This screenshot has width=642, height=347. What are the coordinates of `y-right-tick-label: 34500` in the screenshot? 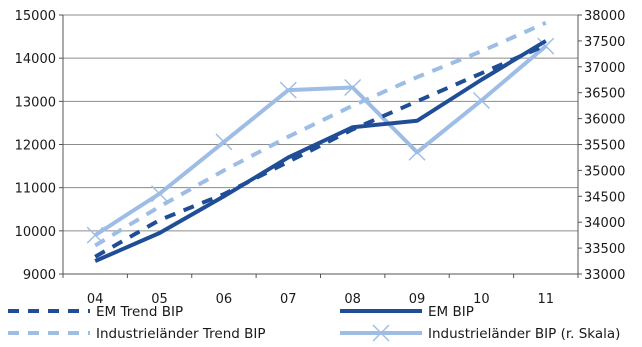 It's located at (604, 197).